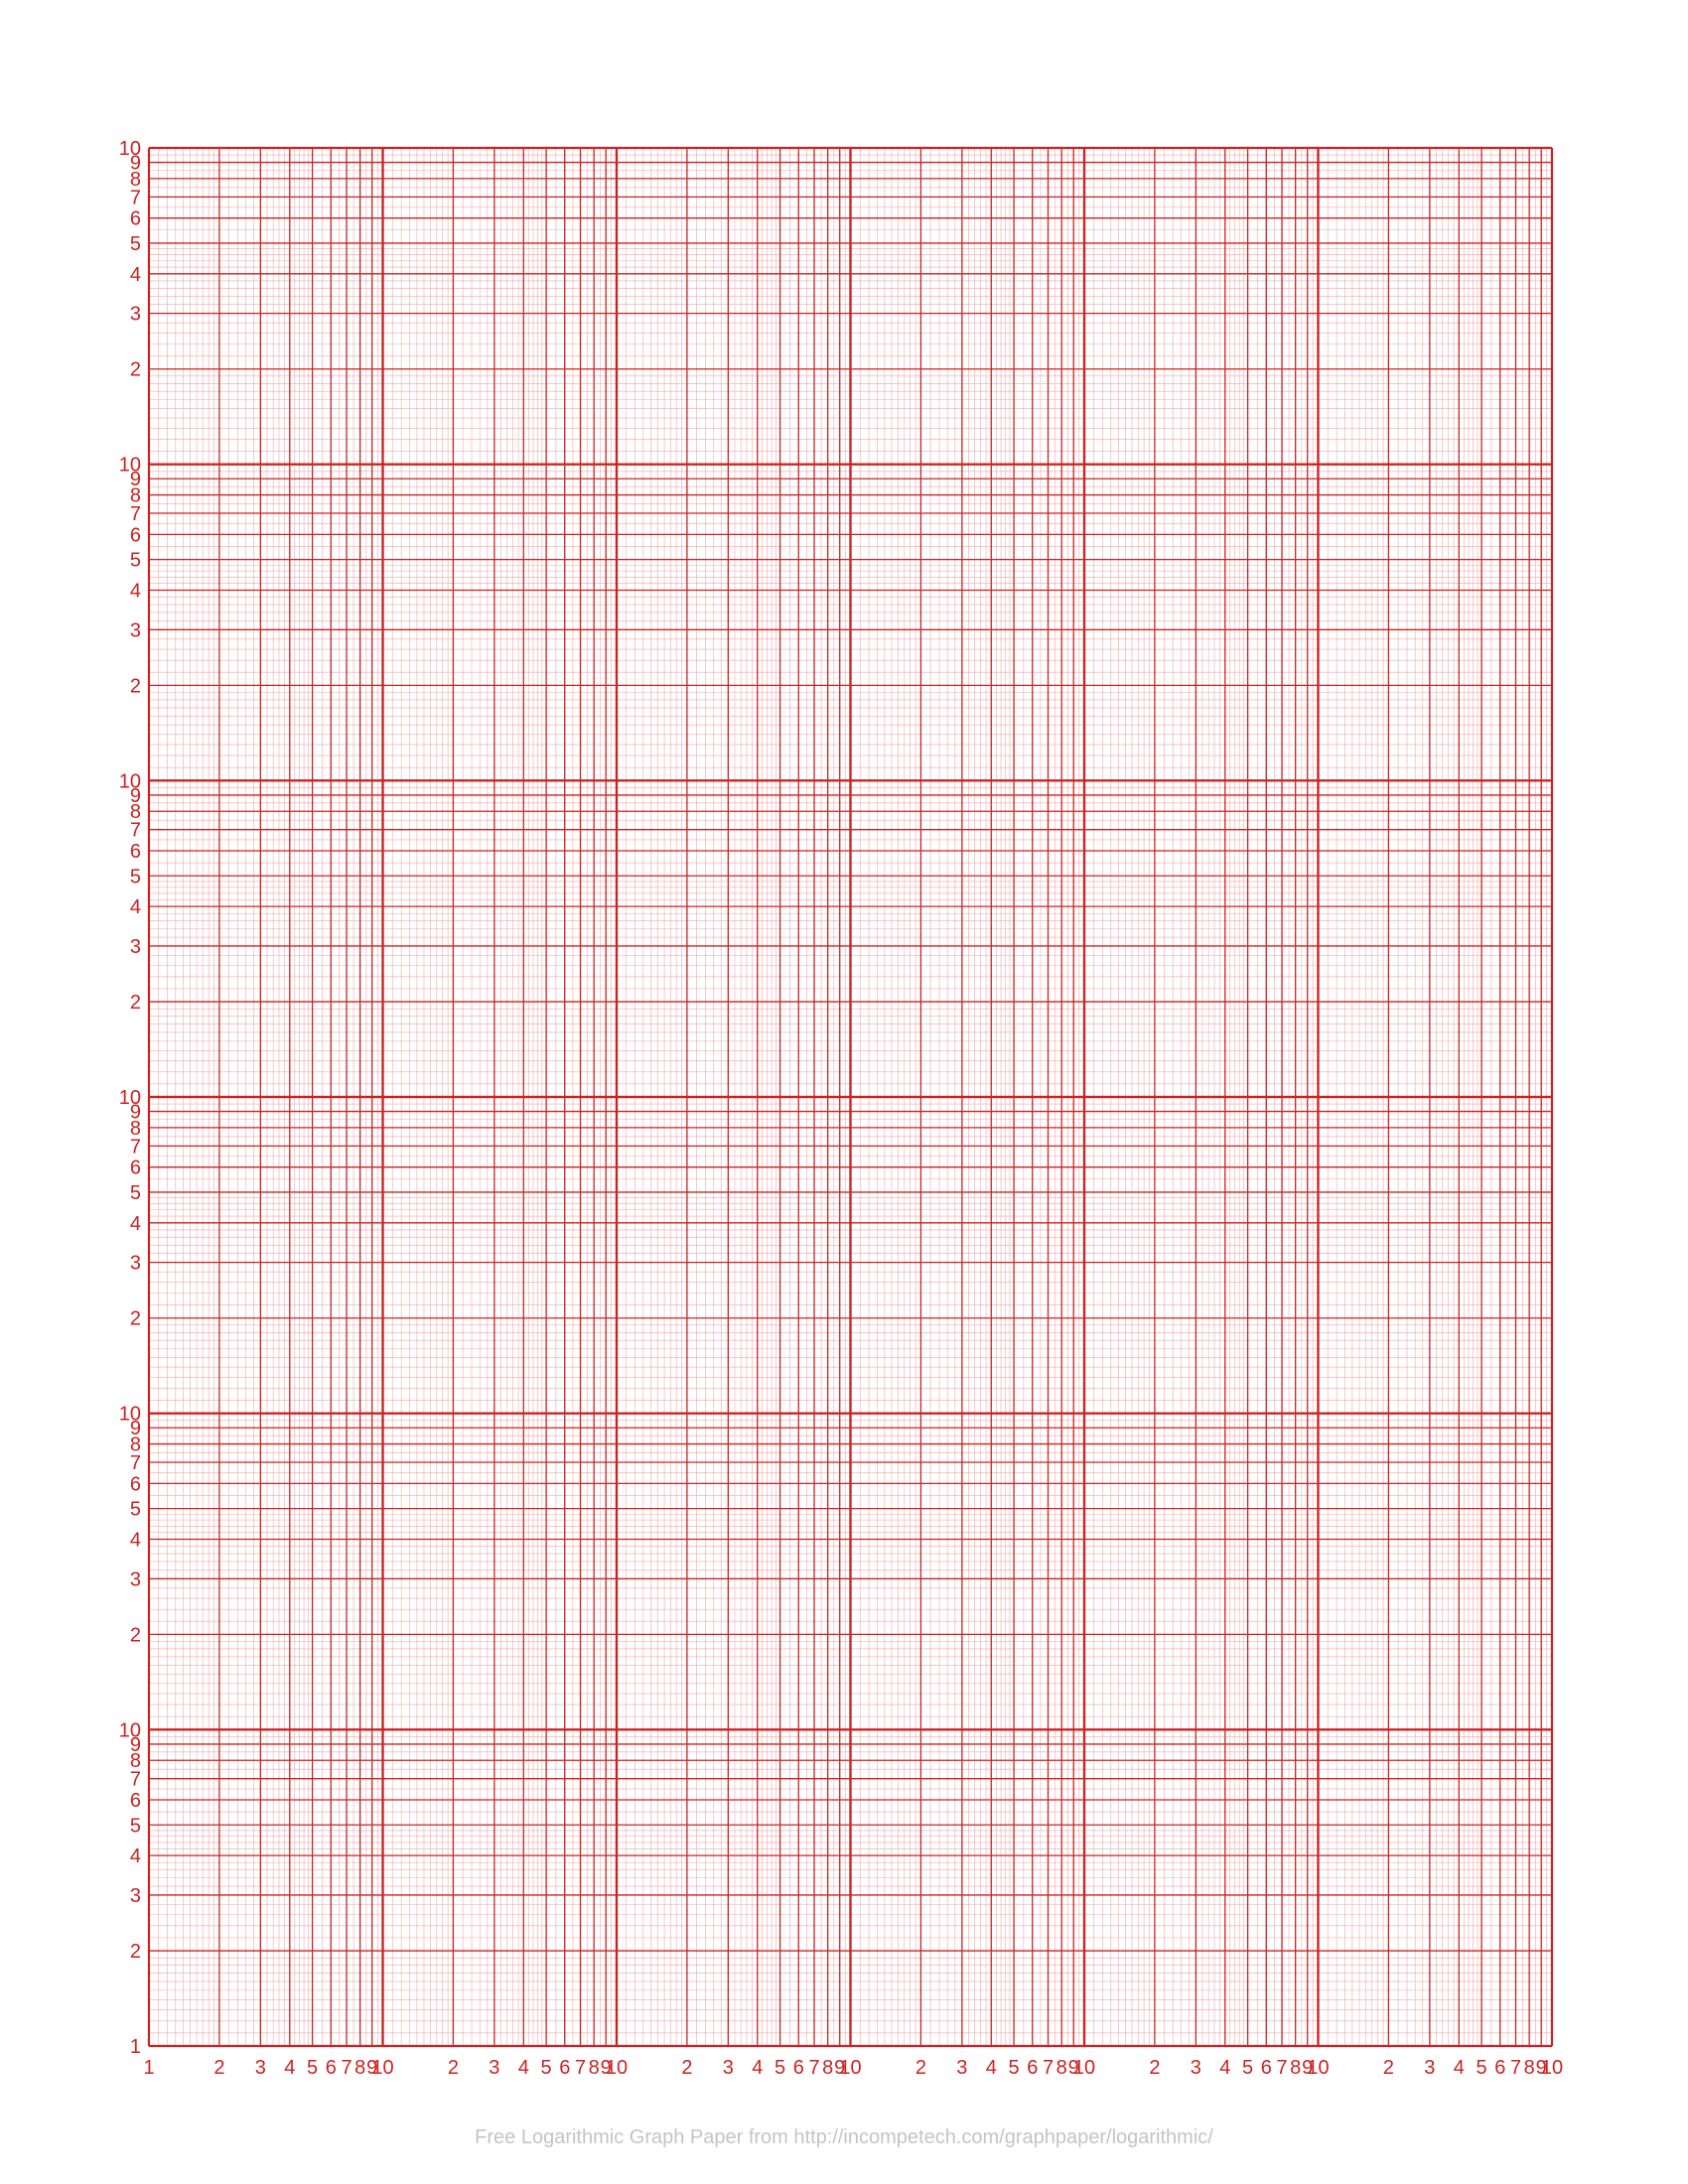 The image size is (1688, 2184). I want to click on y-tick-label: 1, so click(135, 2047).